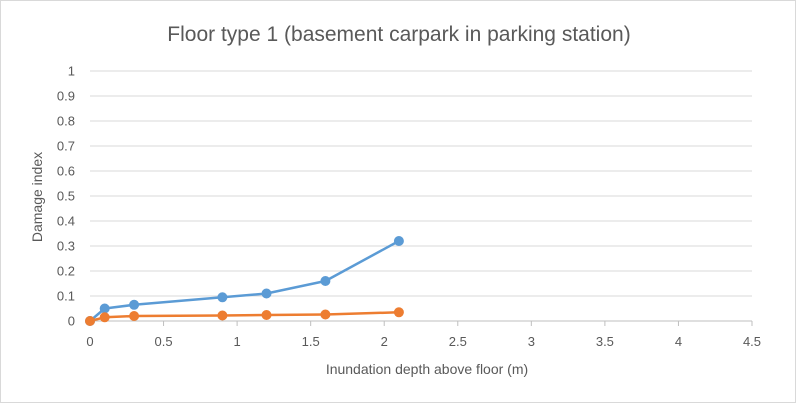  I want to click on x-tick-label: 1, so click(236, 341).